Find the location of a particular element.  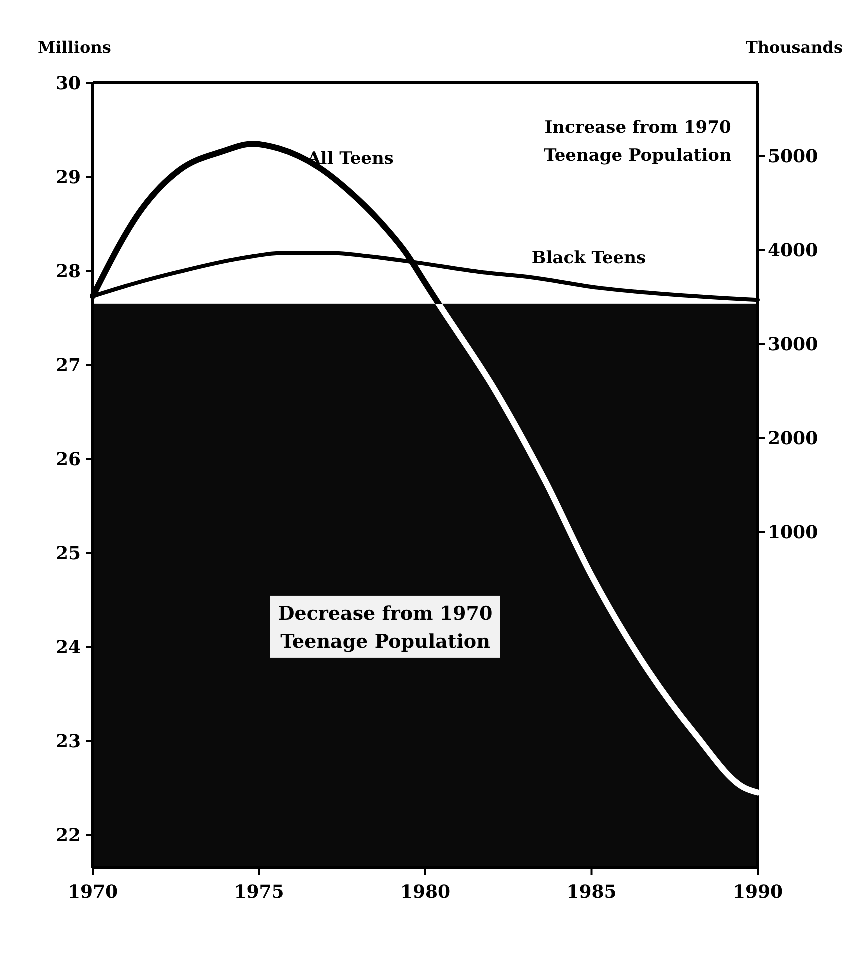

band-label: Decrease from 1970 Teenage Population is located at coordinates (385, 627).